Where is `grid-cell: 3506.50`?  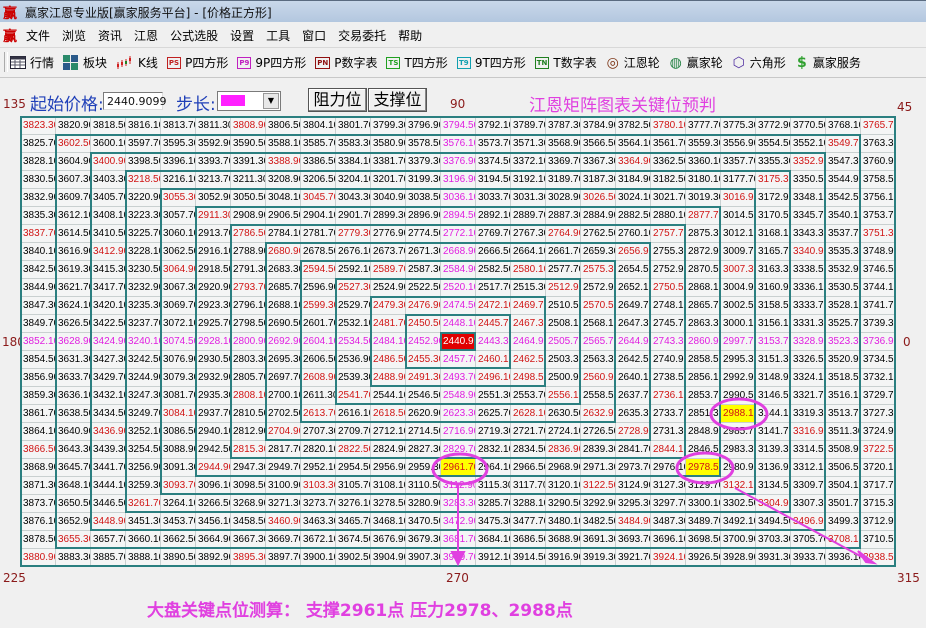
grid-cell: 3506.50 is located at coordinates (843, 468).